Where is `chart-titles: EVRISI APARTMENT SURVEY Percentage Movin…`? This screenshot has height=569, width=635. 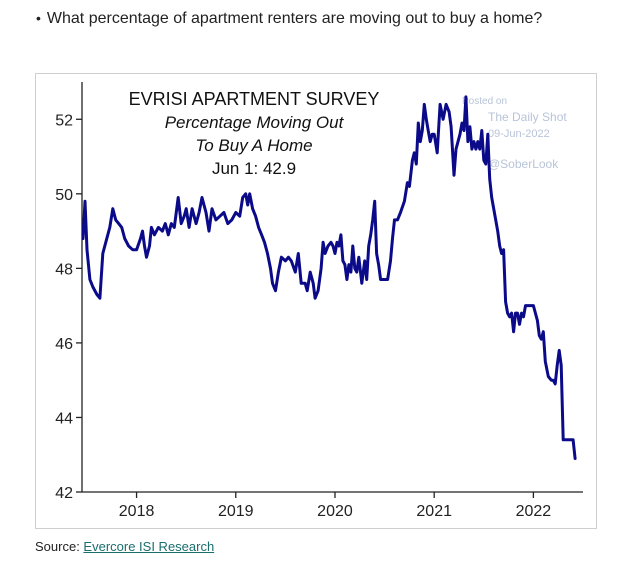 chart-titles: EVRISI APARTMENT SURVEY Percentage Movin… is located at coordinates (254, 133).